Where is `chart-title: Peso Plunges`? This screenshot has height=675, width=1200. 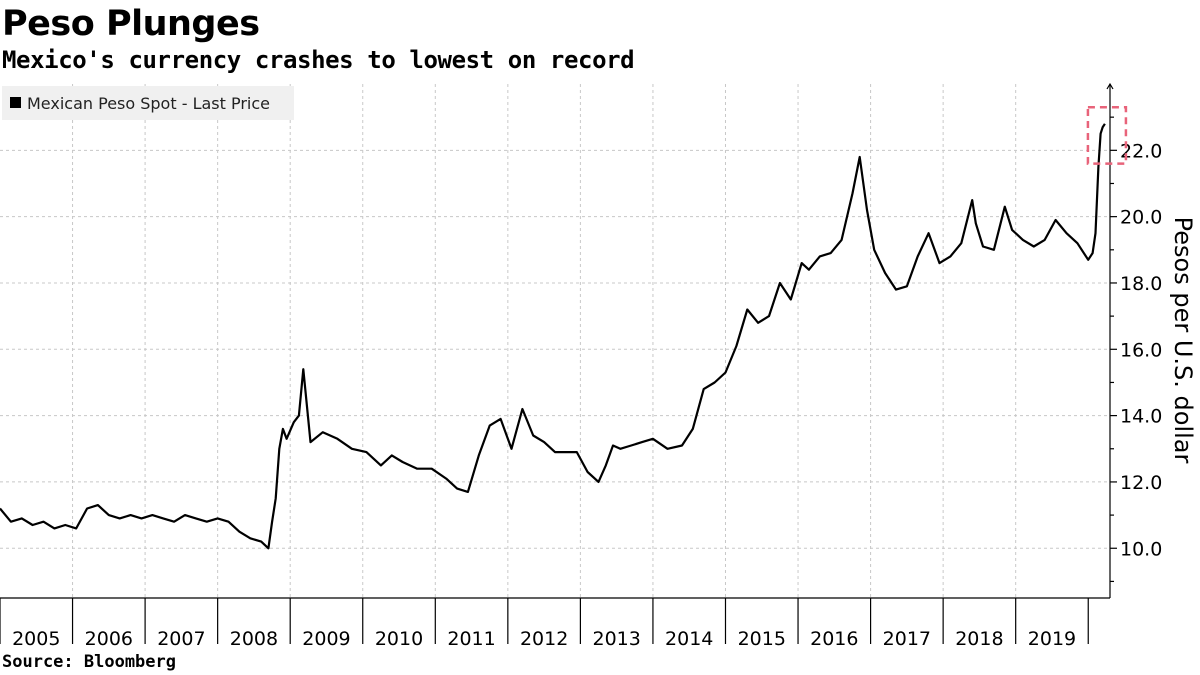
chart-title: Peso Plunges is located at coordinates (131, 24).